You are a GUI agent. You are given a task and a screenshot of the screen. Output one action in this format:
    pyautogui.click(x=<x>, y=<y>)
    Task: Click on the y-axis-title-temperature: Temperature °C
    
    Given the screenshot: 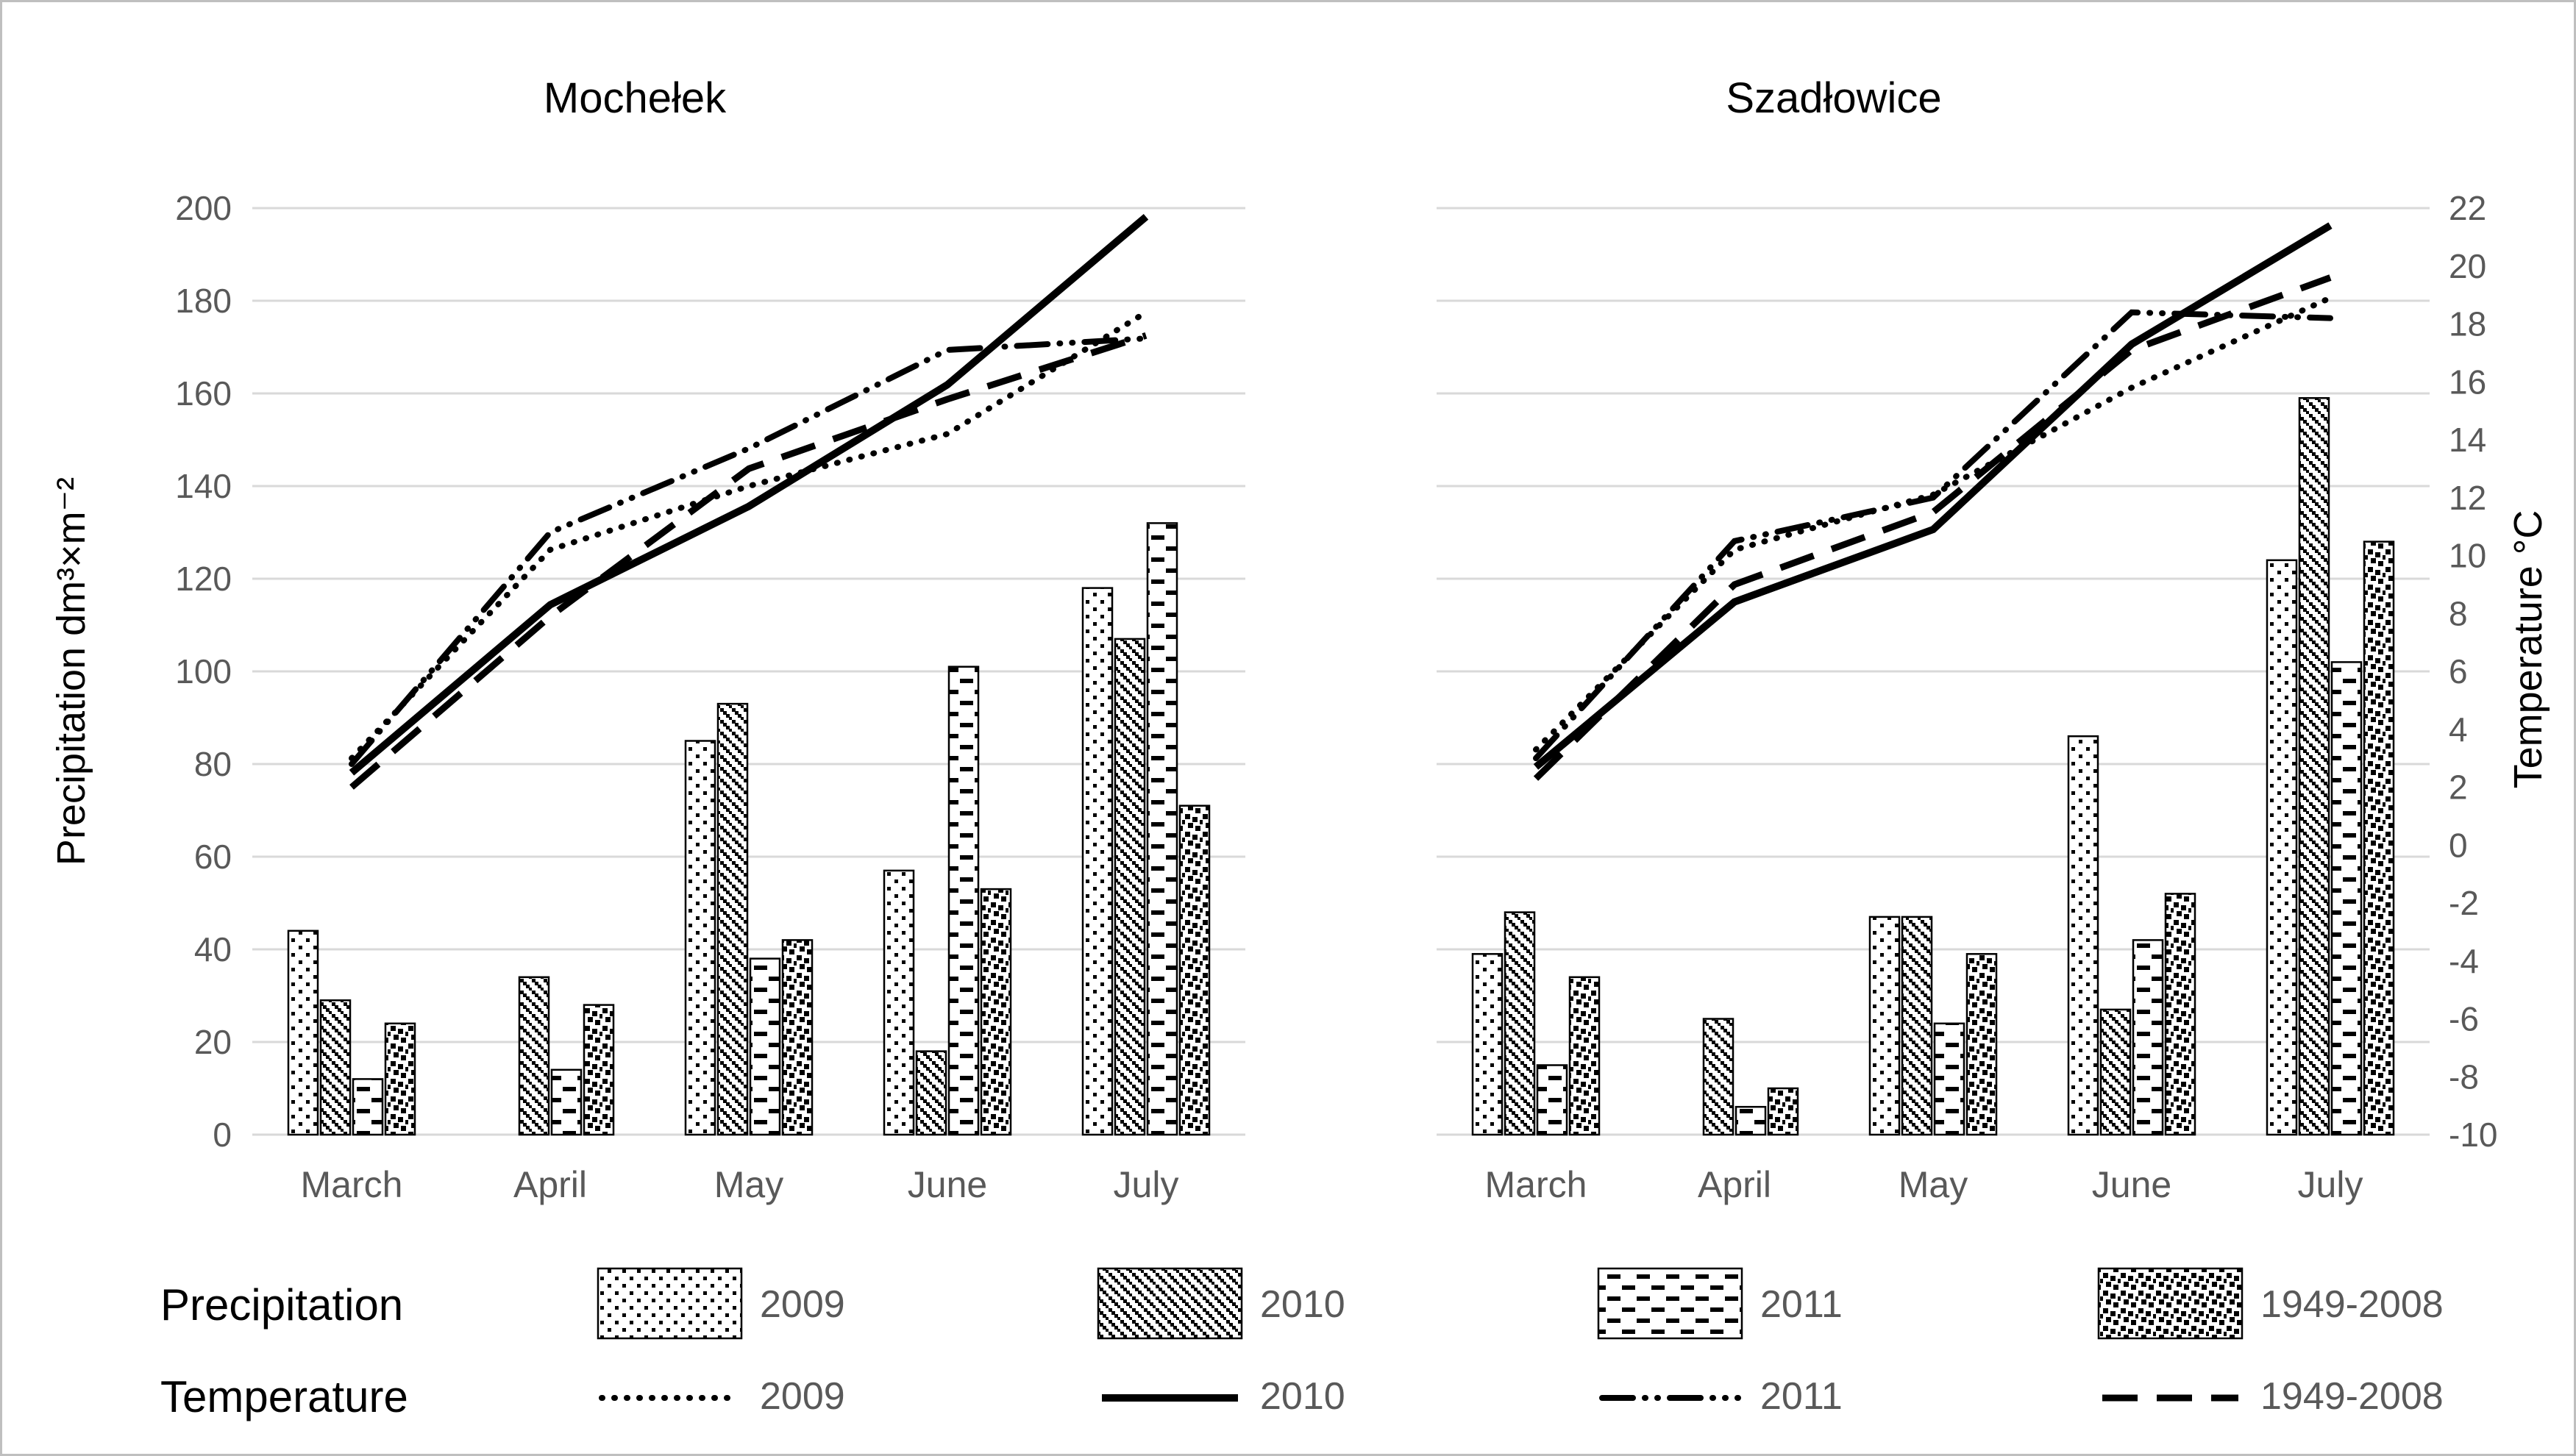 What is the action you would take?
    pyautogui.click(x=2528, y=649)
    